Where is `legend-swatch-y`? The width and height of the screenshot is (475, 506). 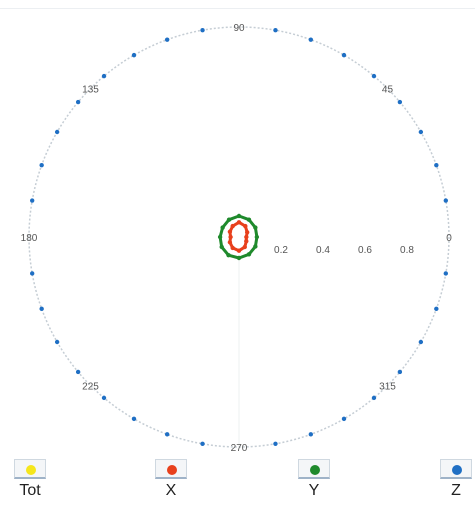 legend-swatch-y is located at coordinates (314, 469).